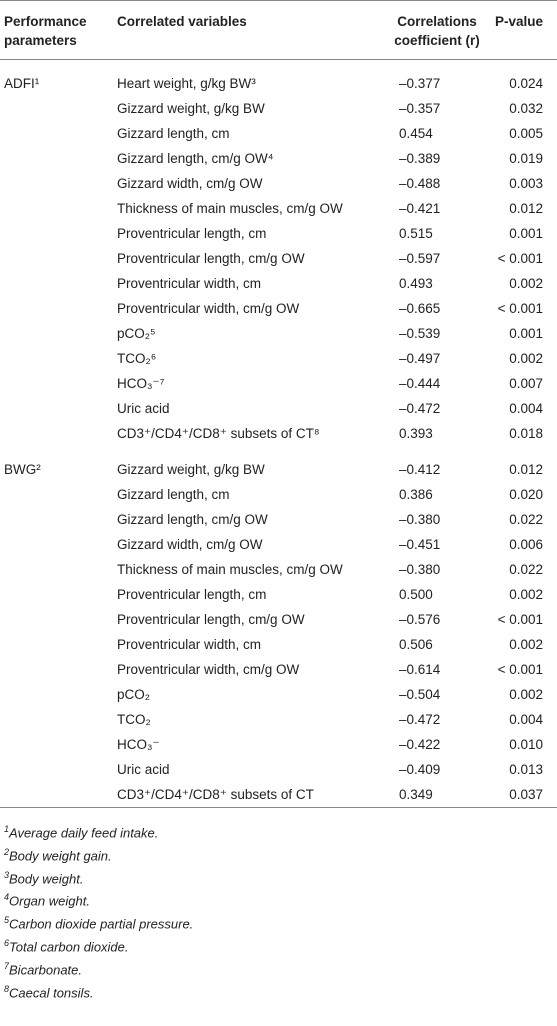  I want to click on footnote-mark: 1, so click(7, 829).